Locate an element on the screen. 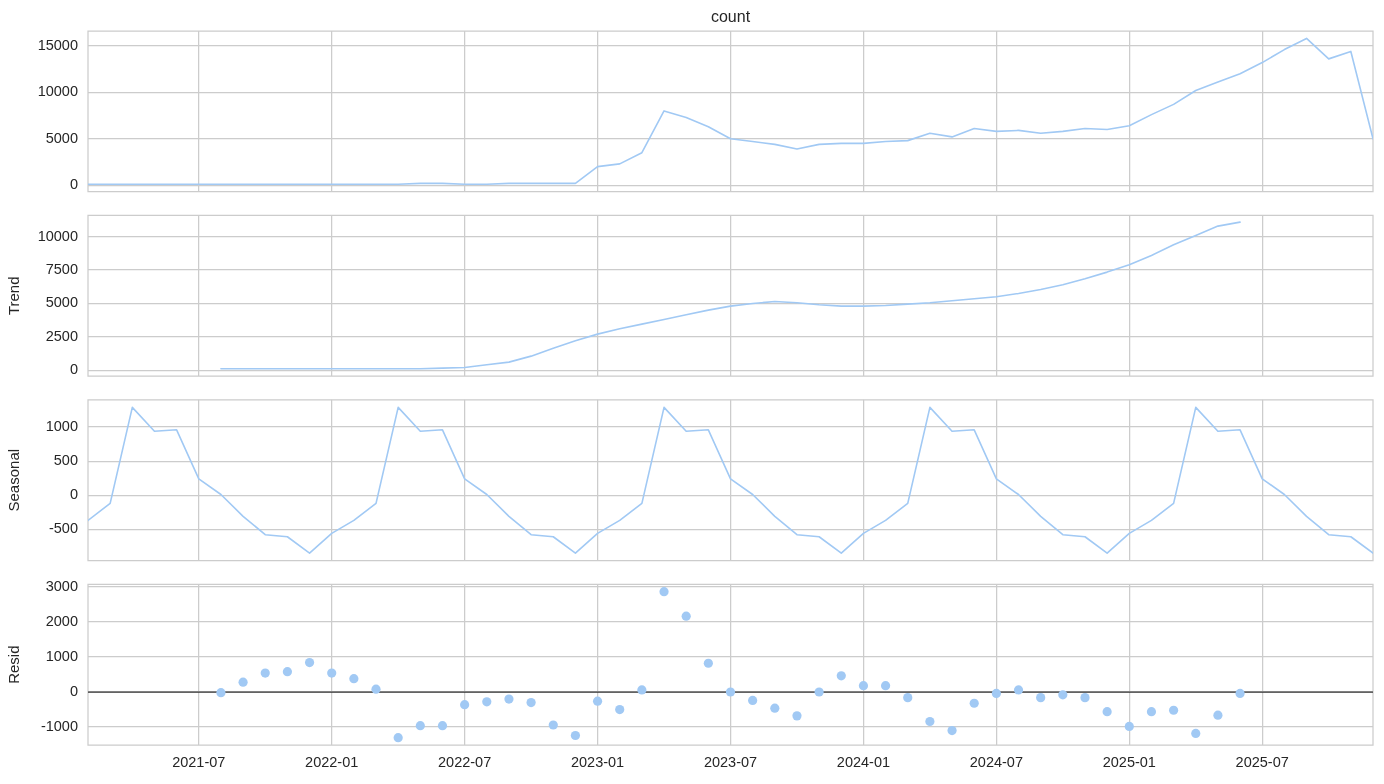  x-tick-label: 2022-01 is located at coordinates (332, 761).